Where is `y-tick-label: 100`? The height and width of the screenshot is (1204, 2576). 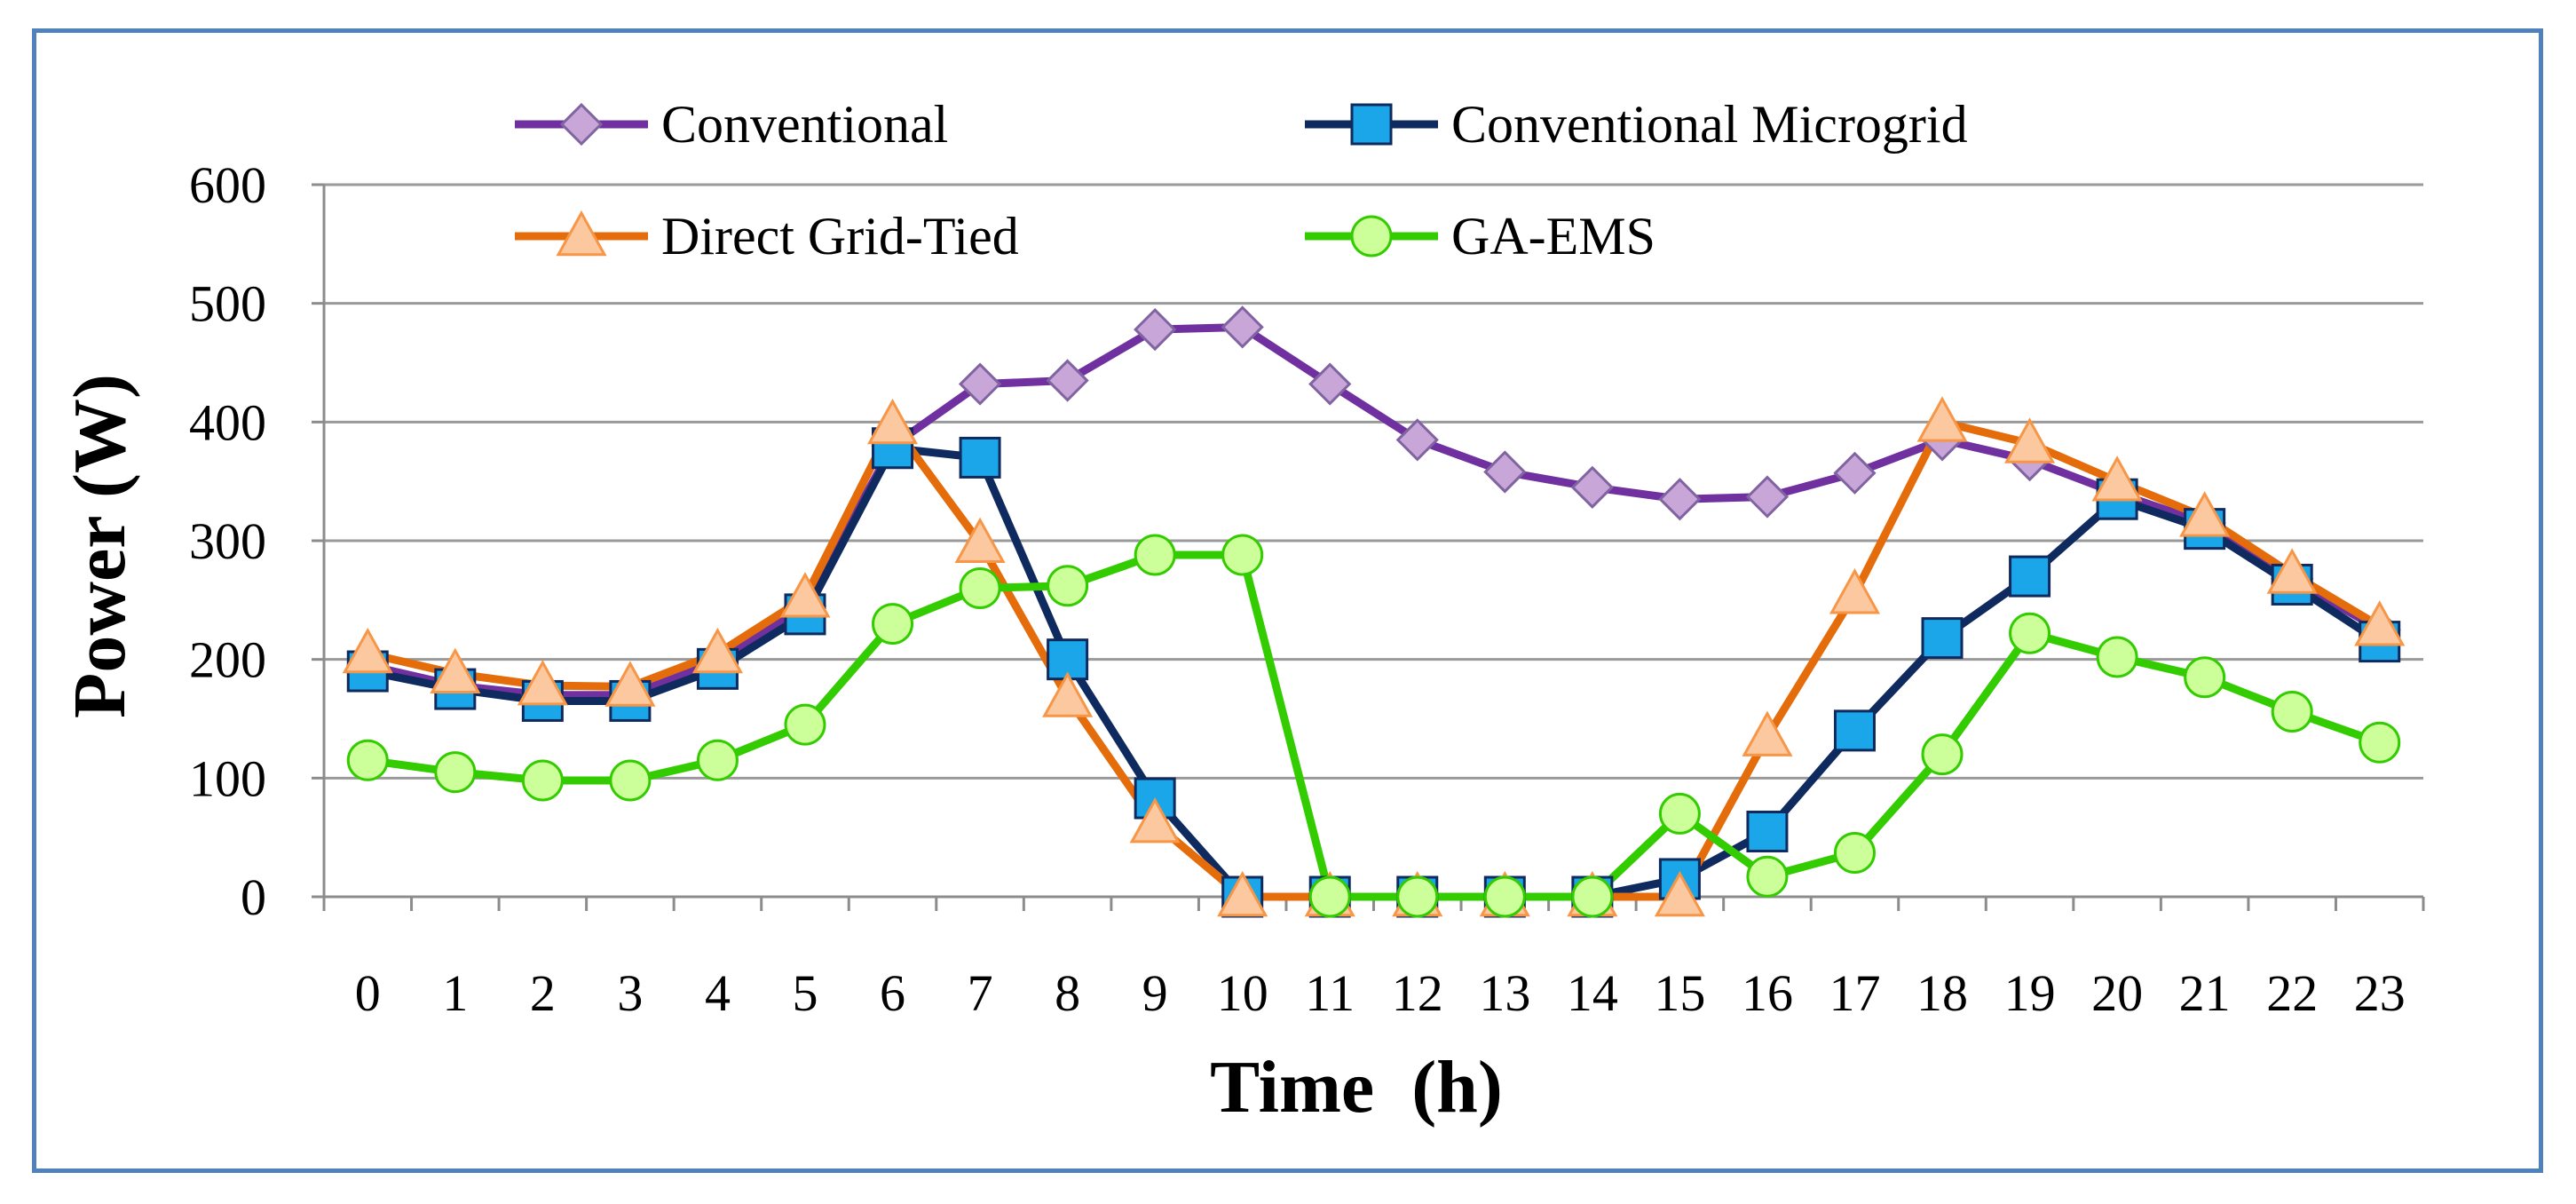 y-tick-label: 100 is located at coordinates (227, 778).